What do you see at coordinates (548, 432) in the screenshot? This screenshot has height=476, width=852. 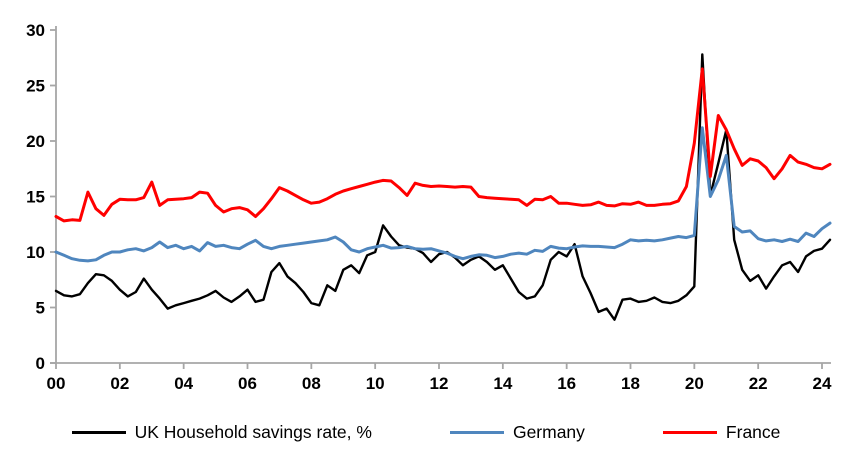 I see `legend-label-germany: Germany` at bounding box center [548, 432].